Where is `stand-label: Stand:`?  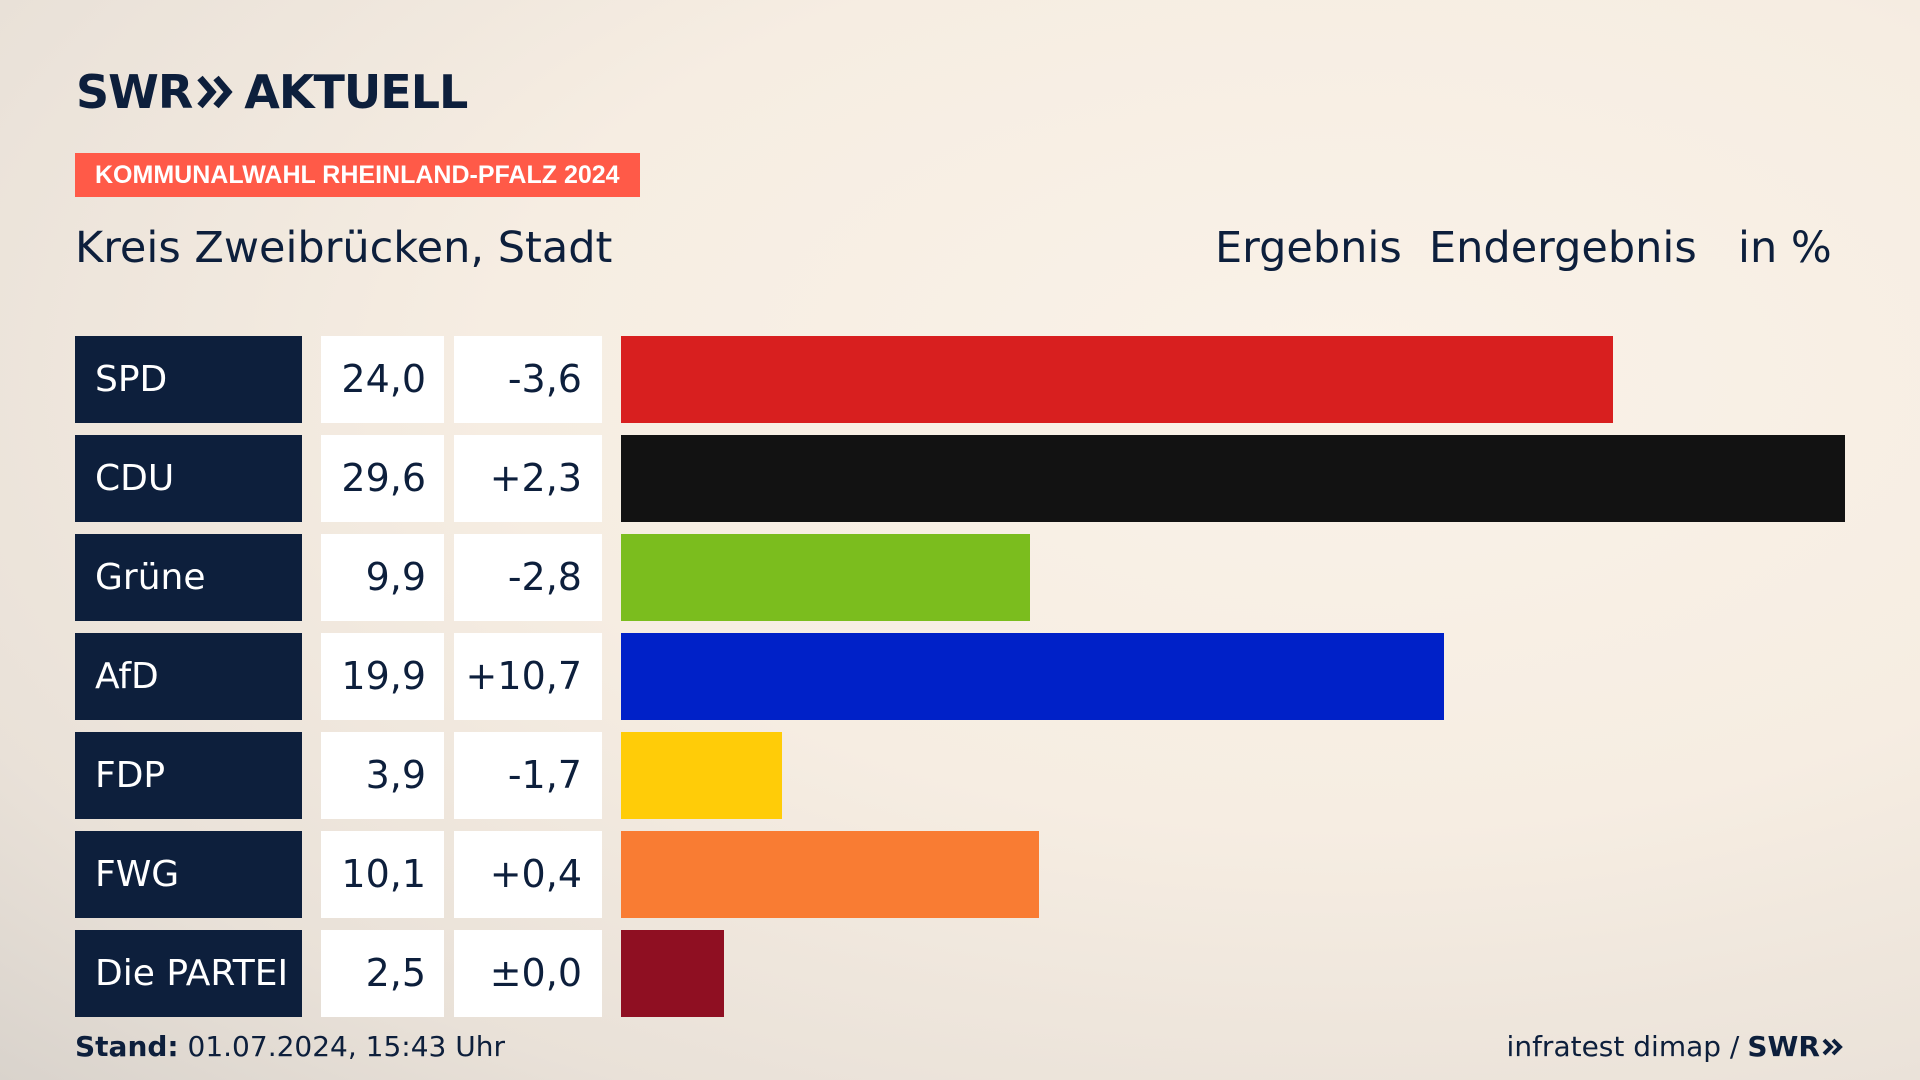 stand-label: Stand: is located at coordinates (127, 1046).